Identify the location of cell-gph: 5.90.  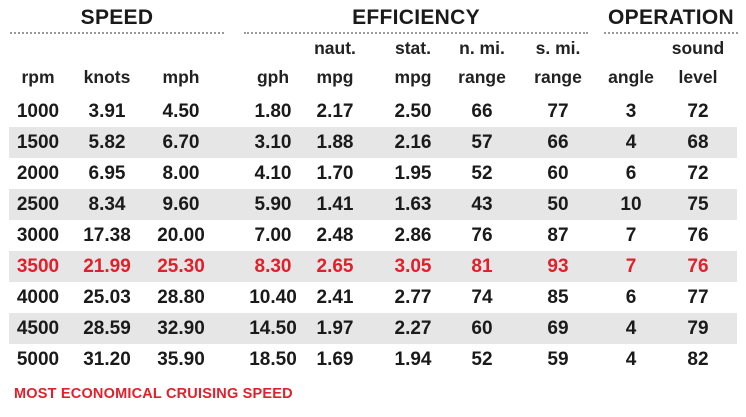
(273, 204).